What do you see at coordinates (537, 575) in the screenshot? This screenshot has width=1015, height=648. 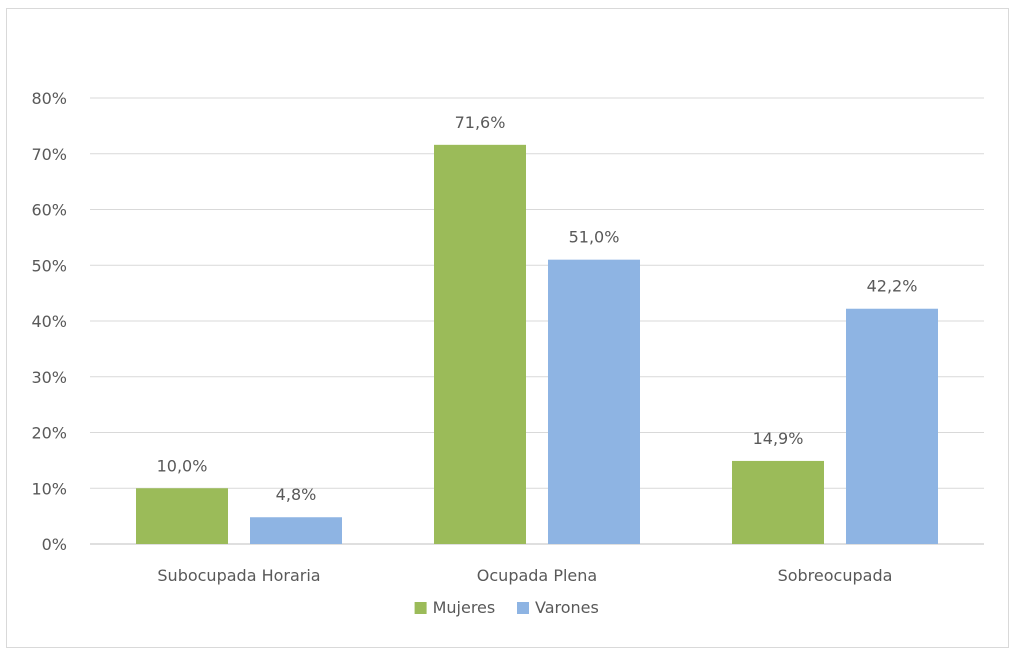 I see `x-category-label: Ocupada Plena` at bounding box center [537, 575].